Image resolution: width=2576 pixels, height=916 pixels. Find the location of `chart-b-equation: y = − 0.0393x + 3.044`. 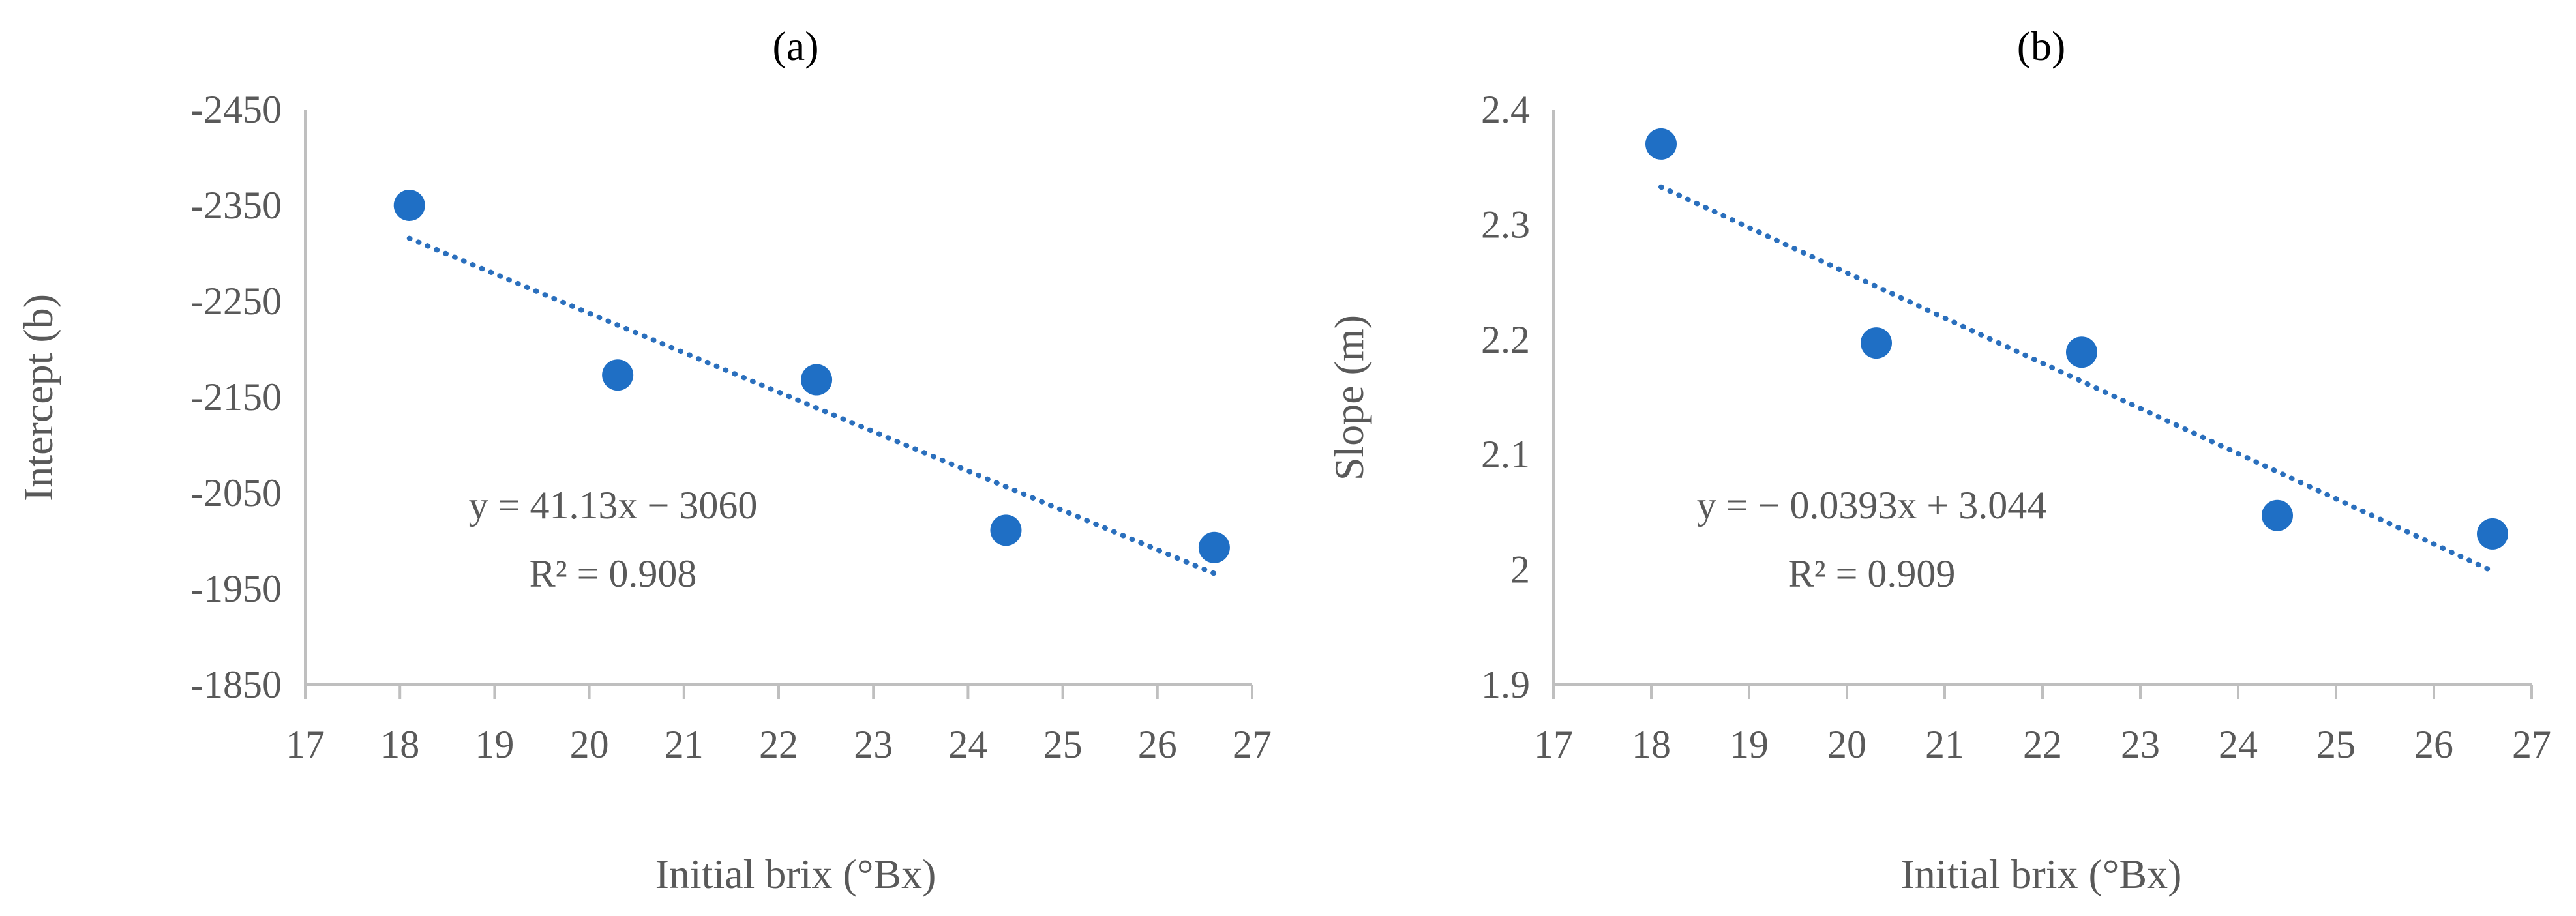

chart-b-equation: y = − 0.0393x + 3.044 is located at coordinates (1872, 506).